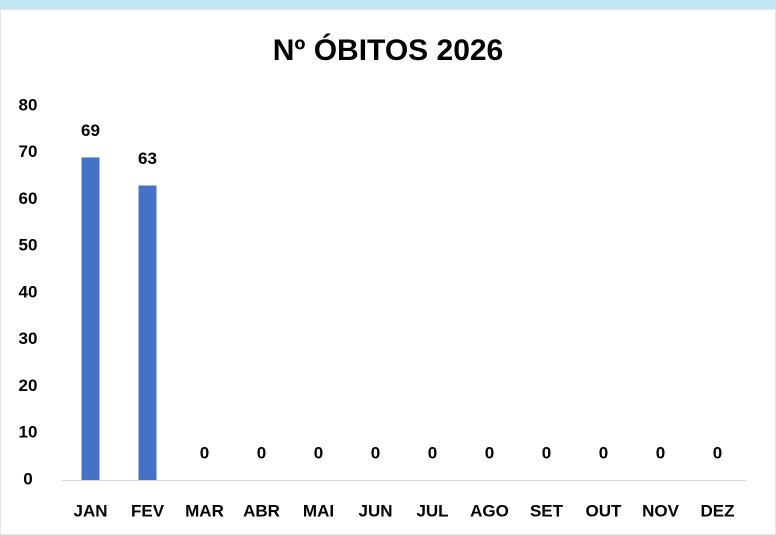 The height and width of the screenshot is (535, 776). What do you see at coordinates (489, 510) in the screenshot?
I see `x-tick-label: AGO` at bounding box center [489, 510].